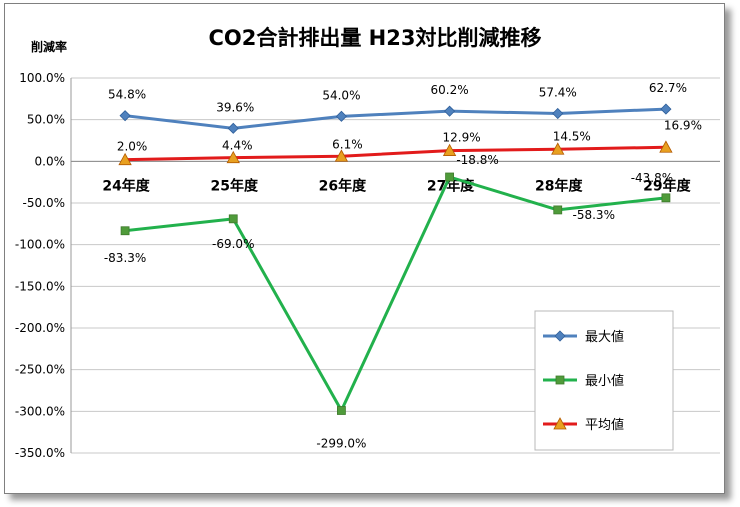 Image resolution: width=740 pixels, height=507 pixels. What do you see at coordinates (126, 185) in the screenshot?
I see `x-tick-label: 24年度` at bounding box center [126, 185].